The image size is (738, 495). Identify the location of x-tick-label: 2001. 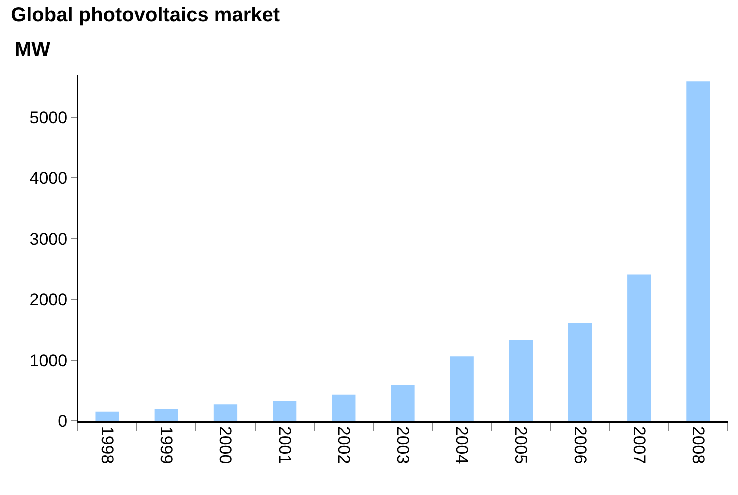
(284, 445).